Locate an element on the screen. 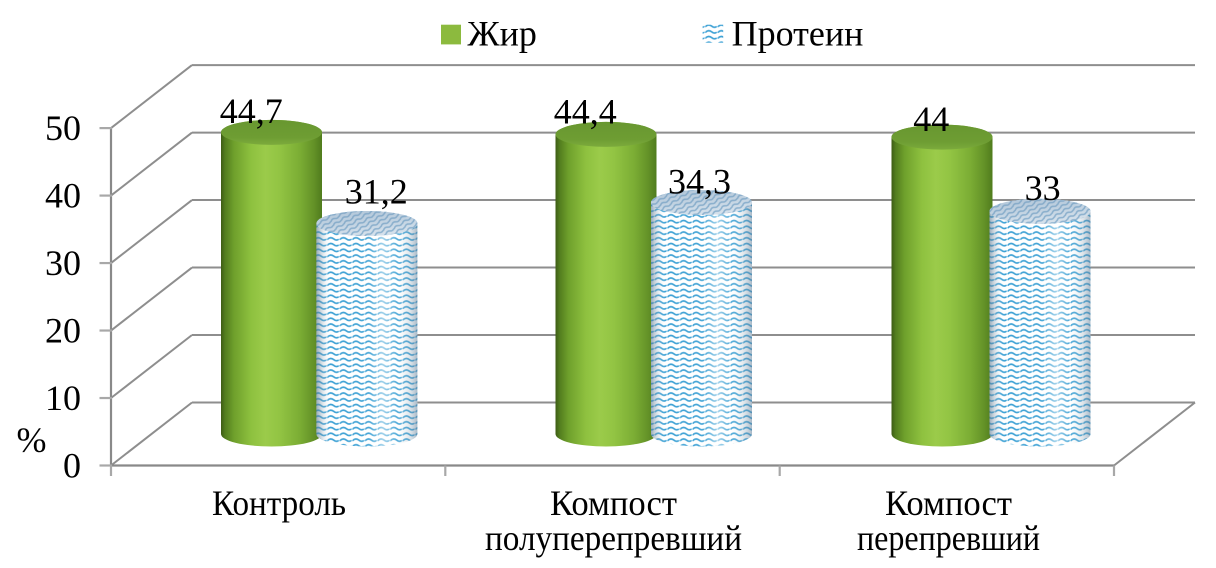 The height and width of the screenshot is (568, 1216). cylinder-series0-cat0 is located at coordinates (271, 283).